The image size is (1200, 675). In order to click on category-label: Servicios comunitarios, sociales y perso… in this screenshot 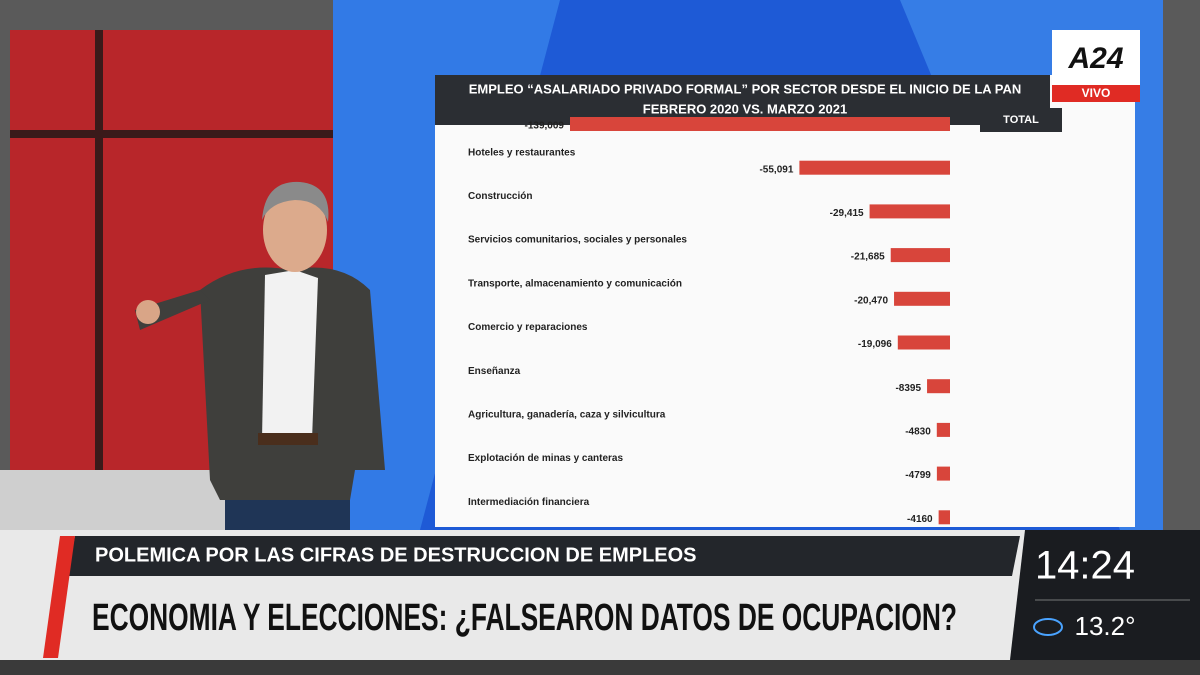, I will do `click(577, 240)`.